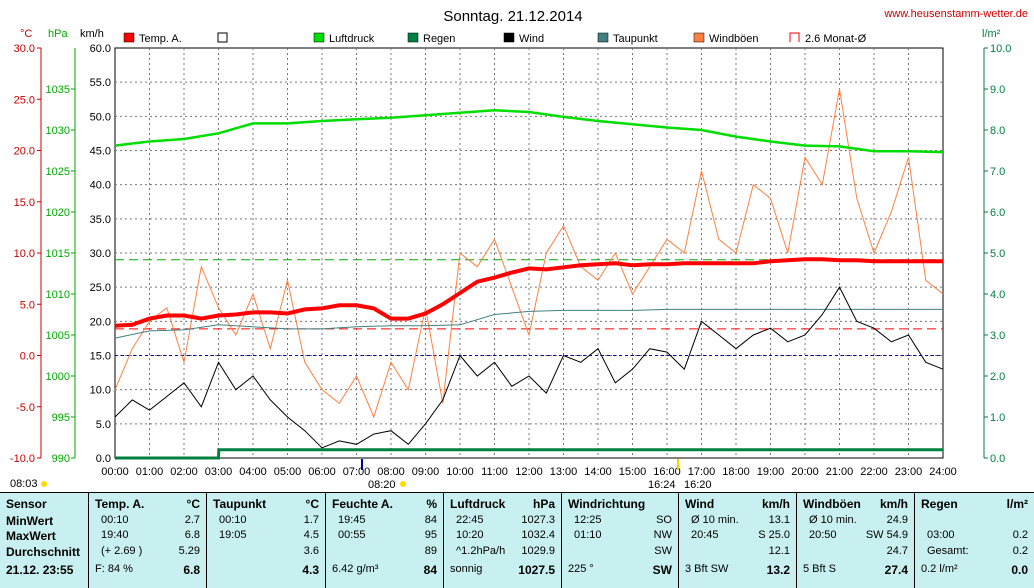 Image resolution: width=1034 pixels, height=588 pixels. Describe the element at coordinates (352, 520) in the screenshot. I see `stats-row-time: 19:45` at that location.